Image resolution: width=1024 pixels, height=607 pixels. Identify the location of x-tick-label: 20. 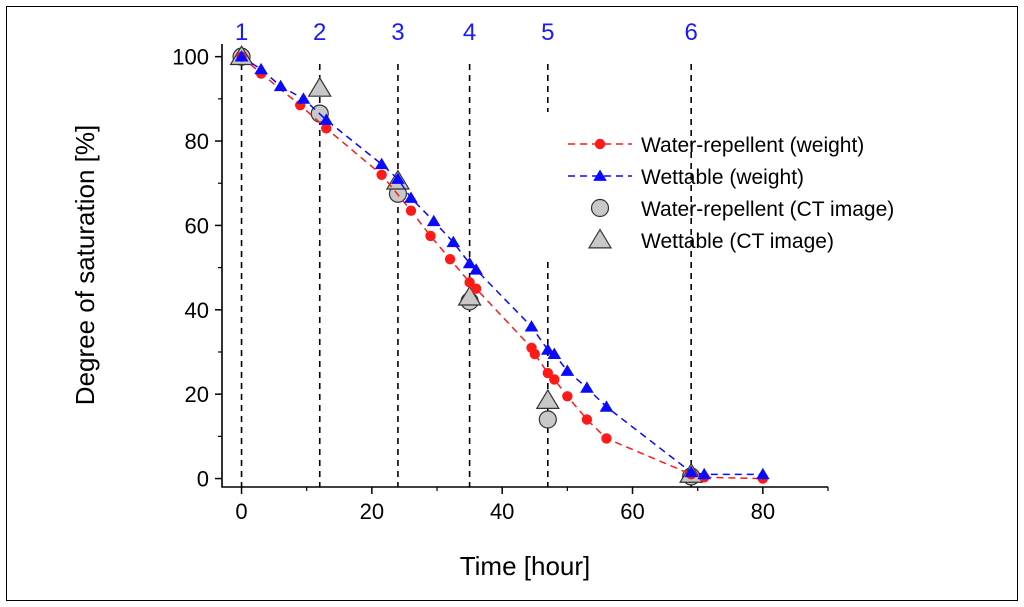
(372, 511).